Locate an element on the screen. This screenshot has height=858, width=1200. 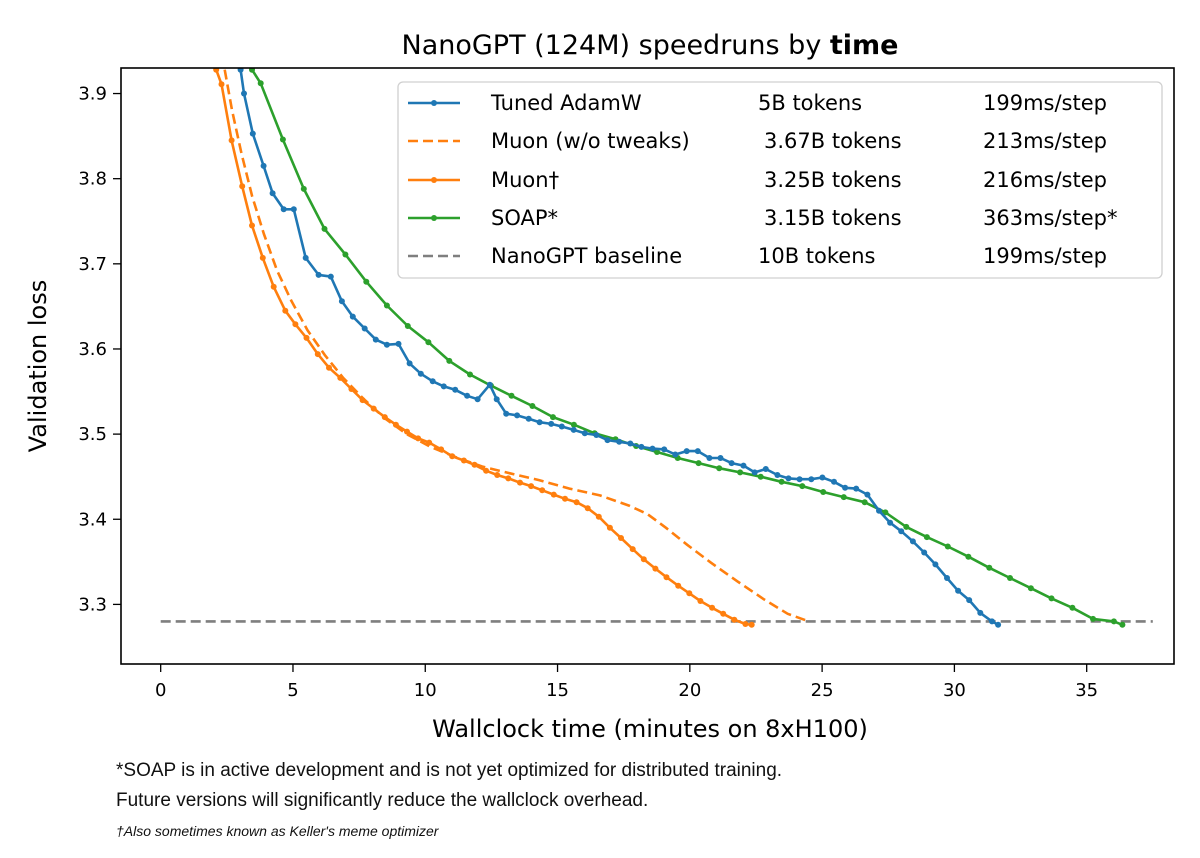
legend-tokens: 3.25B tokens is located at coordinates (833, 180).